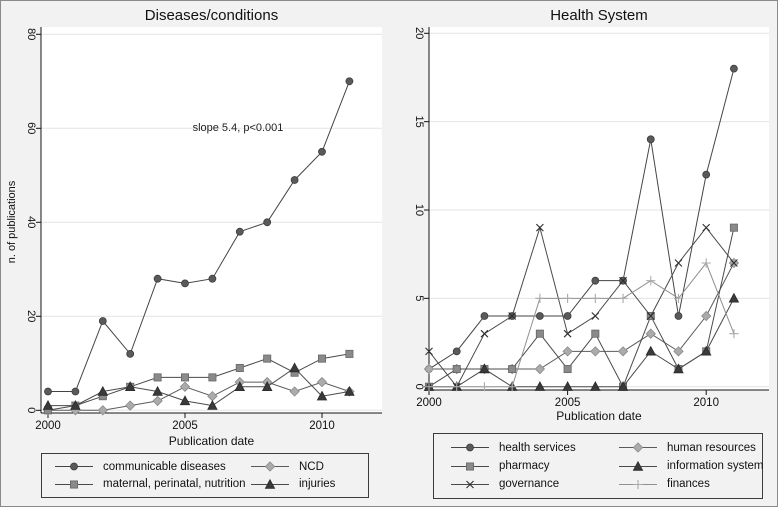 This screenshot has height=507, width=778. I want to click on health-services-marker-icon, so click(470, 447).